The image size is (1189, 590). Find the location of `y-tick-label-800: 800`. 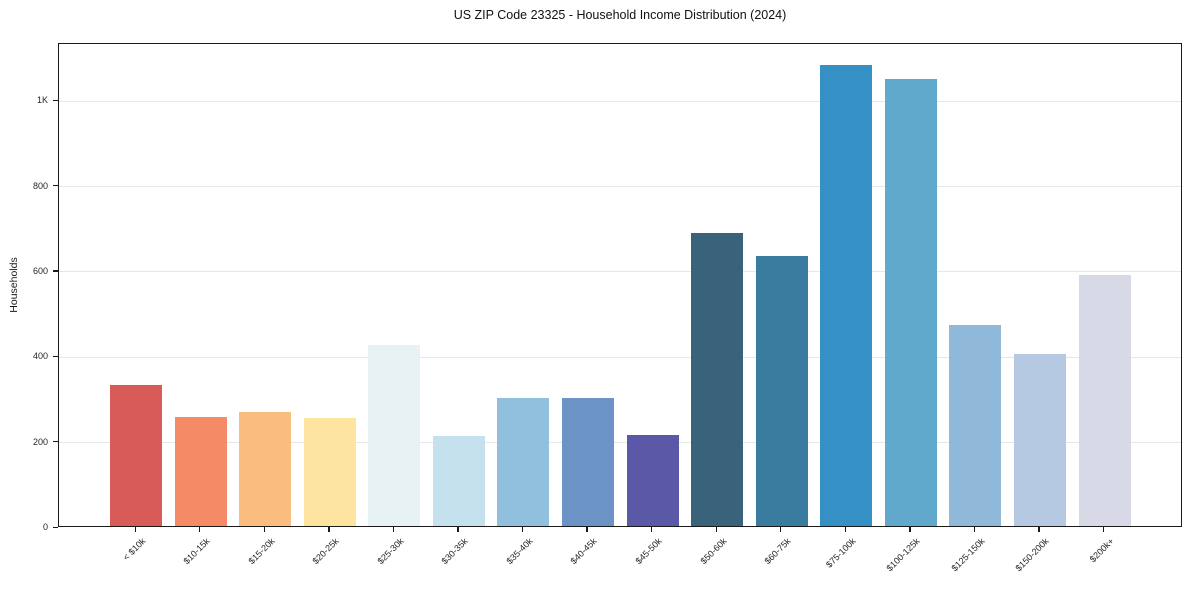

y-tick-label-800: 800 is located at coordinates (40, 185).